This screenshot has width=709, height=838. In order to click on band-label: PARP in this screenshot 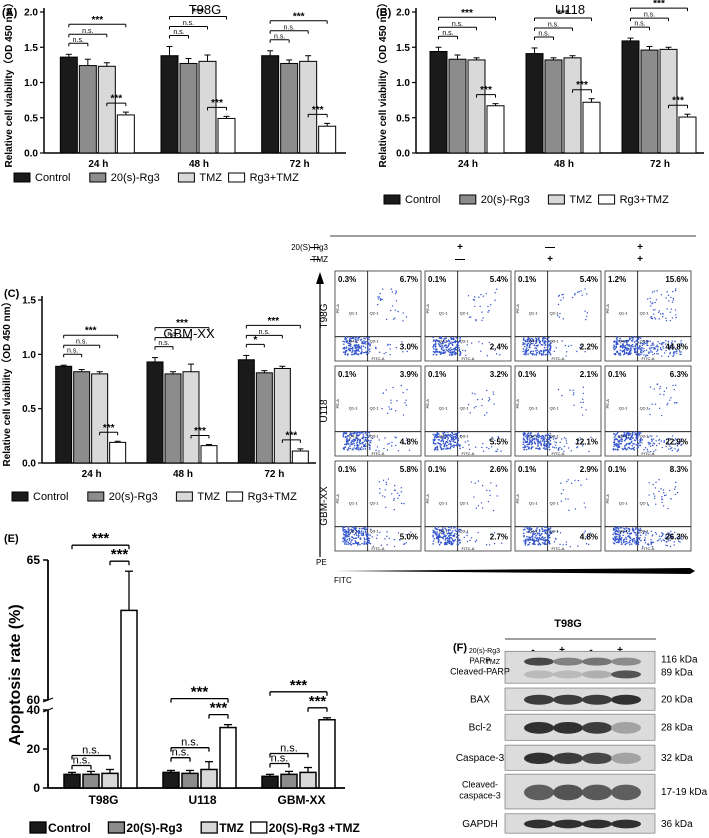, I will do `click(479, 660)`.